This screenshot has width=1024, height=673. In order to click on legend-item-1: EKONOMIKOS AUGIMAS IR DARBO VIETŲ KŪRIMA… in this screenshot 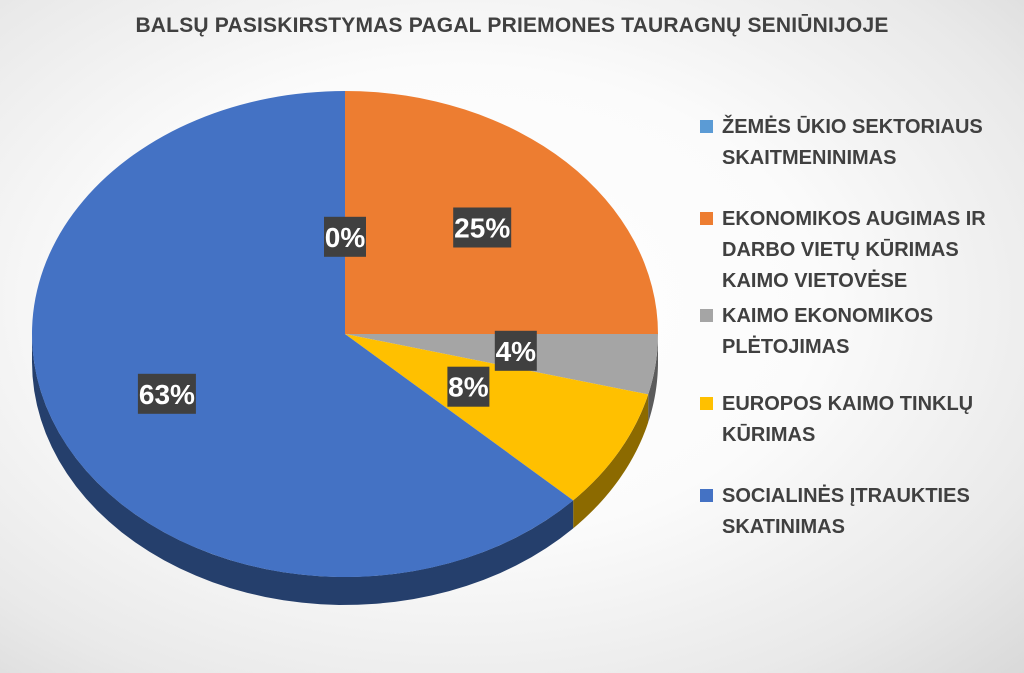, I will do `click(860, 250)`.